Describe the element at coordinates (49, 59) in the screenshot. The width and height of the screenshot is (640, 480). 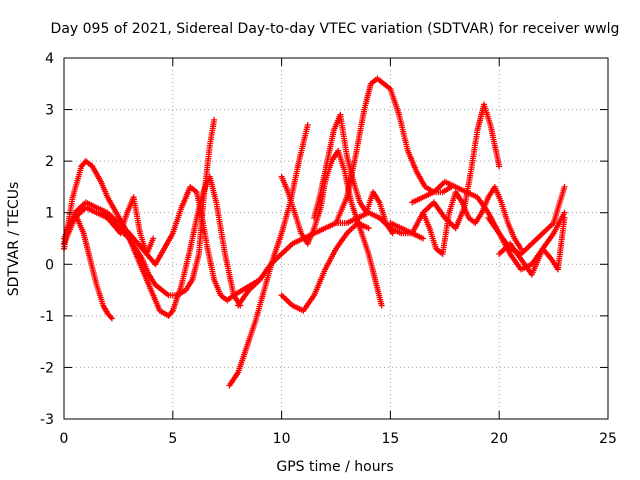
I see `y-tick-label: 4` at that location.